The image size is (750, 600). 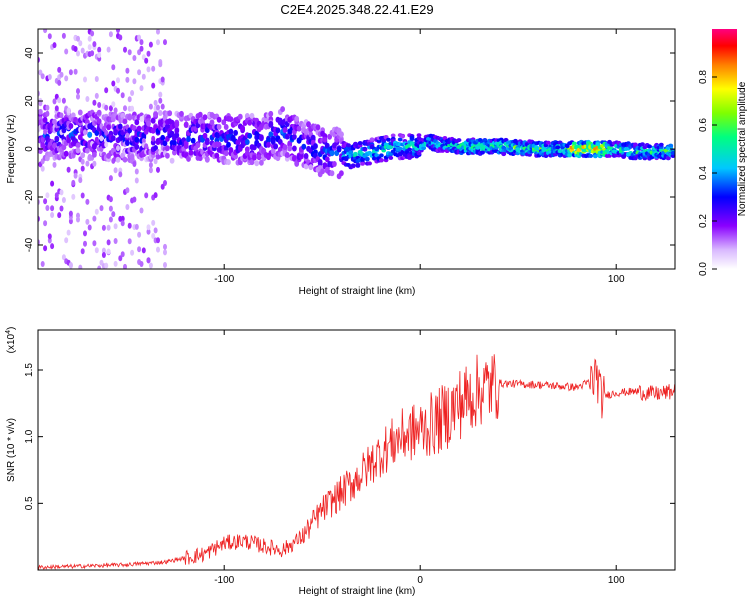 What do you see at coordinates (29, 436) in the screenshot?
I see `snr-y-tick-label: 1.0` at bounding box center [29, 436].